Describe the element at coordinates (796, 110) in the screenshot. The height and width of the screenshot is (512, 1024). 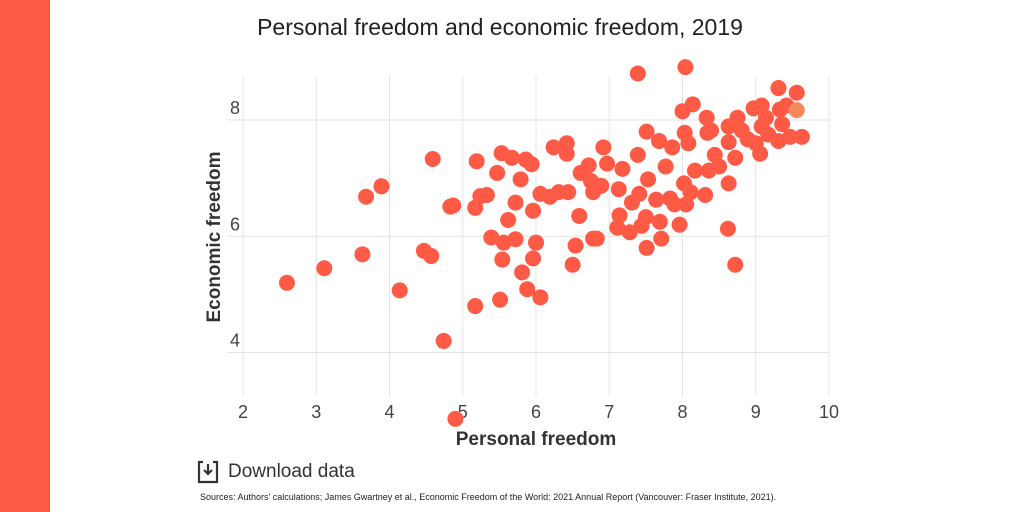
I see `highlighted-data-point` at that location.